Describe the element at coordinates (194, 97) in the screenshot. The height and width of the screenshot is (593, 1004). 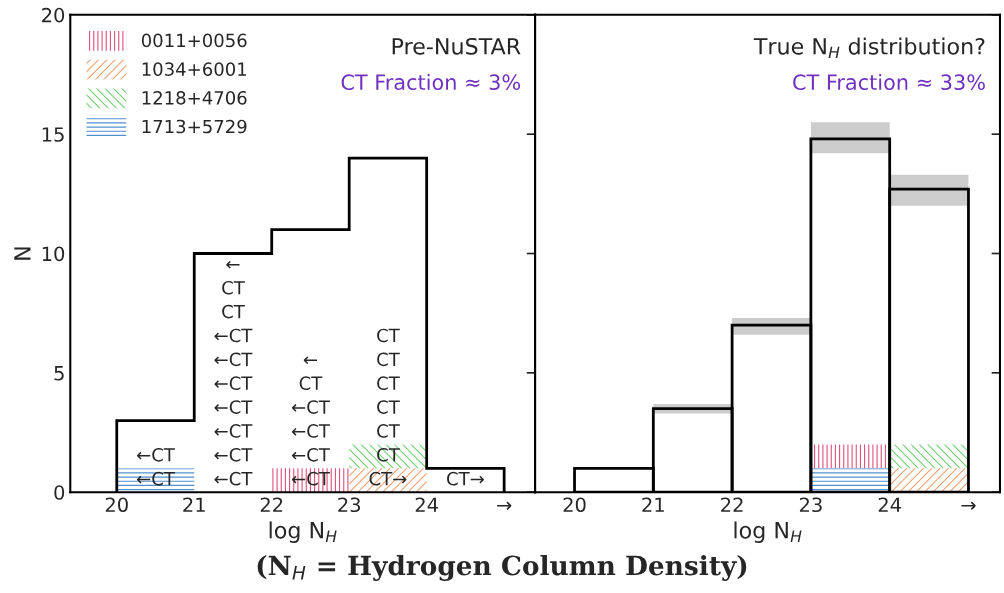
I see `legend-label: 1218+4706` at that location.